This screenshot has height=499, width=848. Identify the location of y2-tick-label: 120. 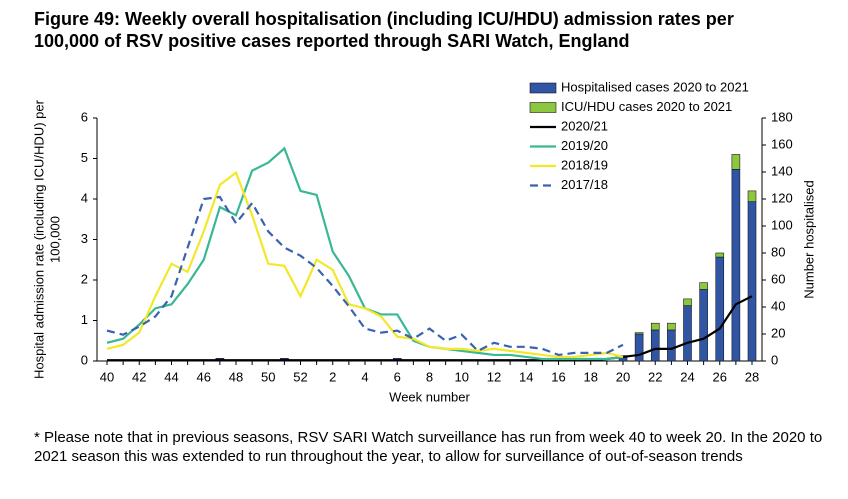
(782, 197).